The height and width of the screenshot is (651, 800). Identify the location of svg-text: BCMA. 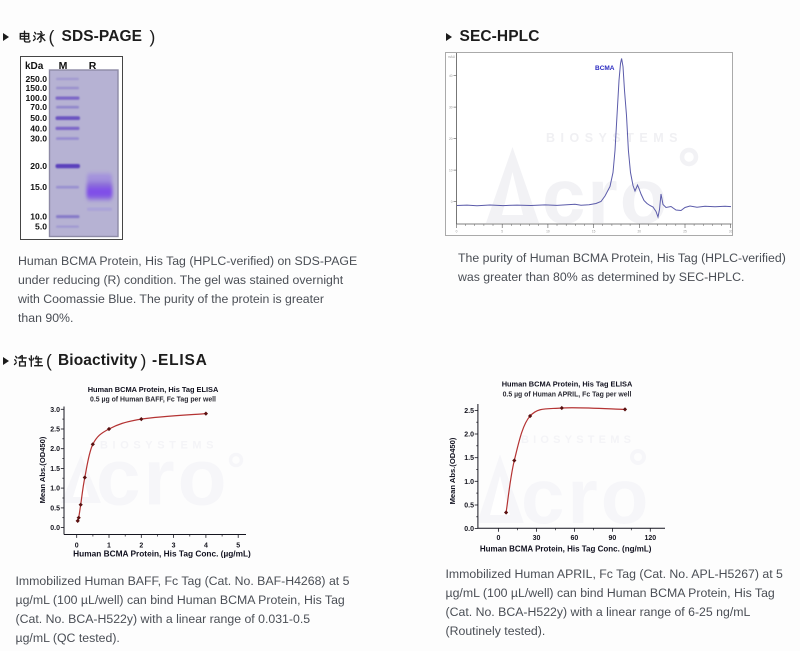
(605, 68).